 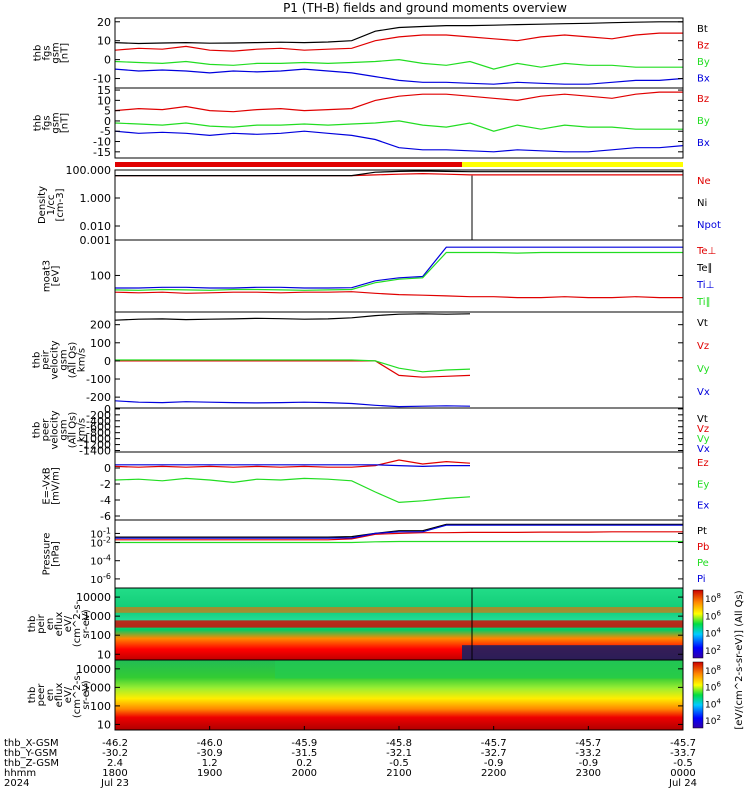 I want to click on y-tick-label: -1000, so click(x=95, y=439).